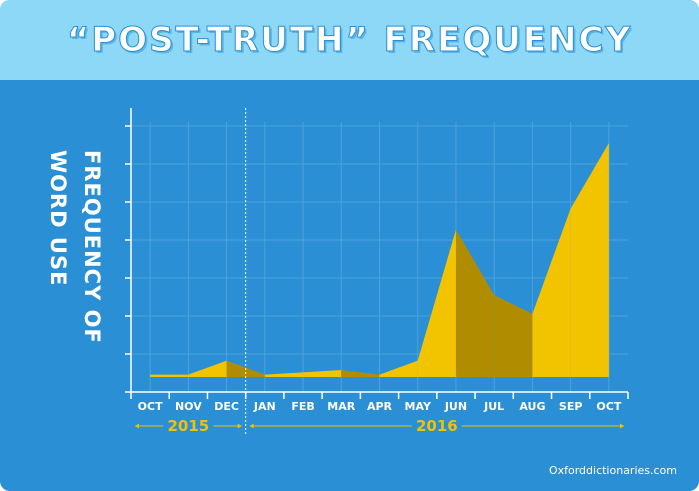  Describe the element at coordinates (302, 406) in the screenshot. I see `x-tick-label: FEB` at that location.